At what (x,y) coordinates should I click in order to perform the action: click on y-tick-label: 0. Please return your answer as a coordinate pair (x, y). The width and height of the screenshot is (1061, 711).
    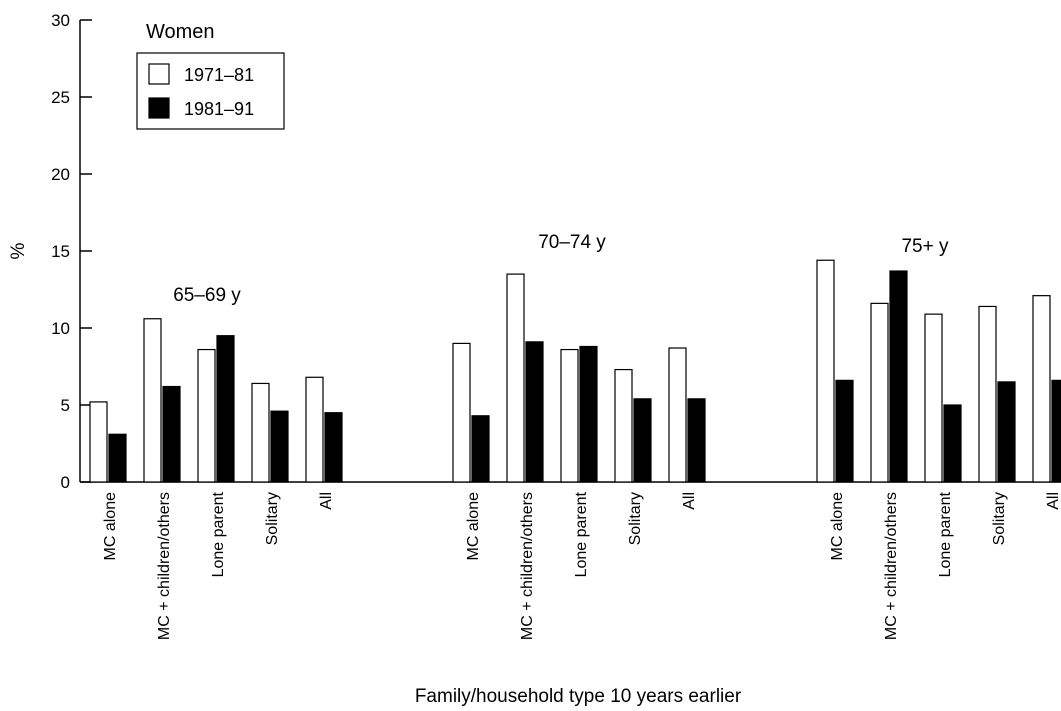
    Looking at the image, I should click on (65, 482).